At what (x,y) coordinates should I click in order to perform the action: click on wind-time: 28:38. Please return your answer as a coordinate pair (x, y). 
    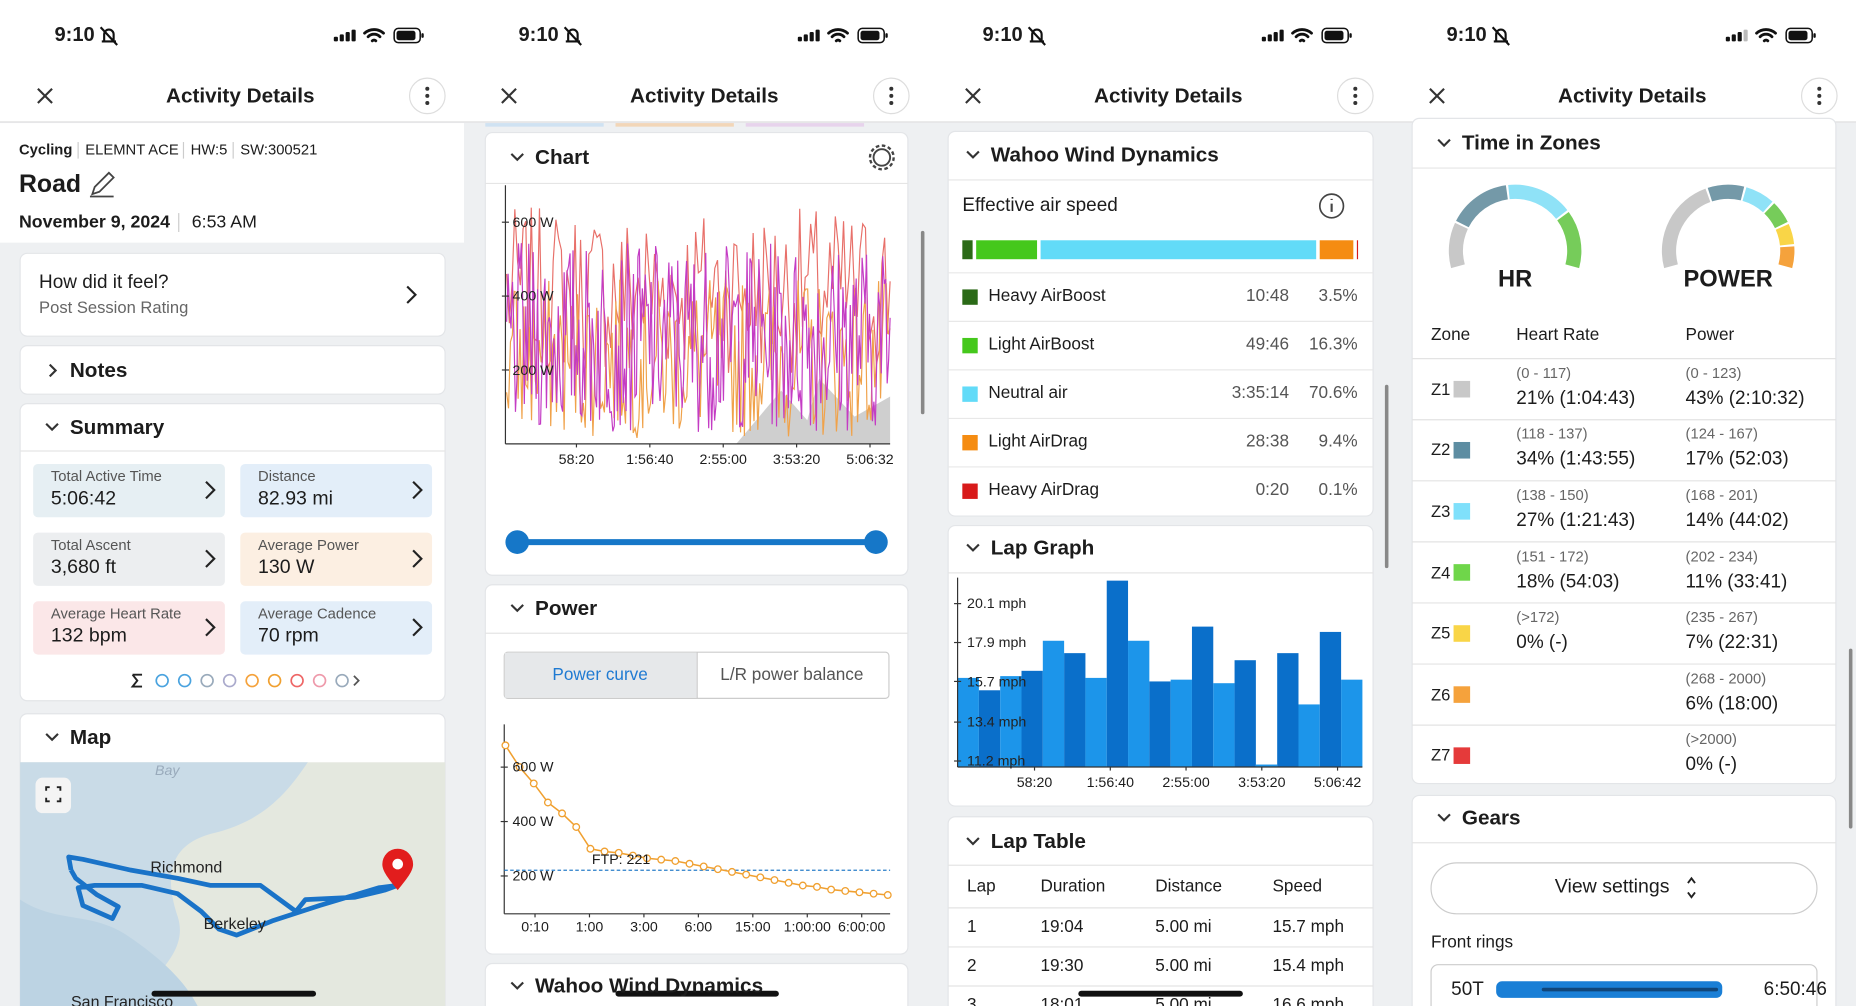
    Looking at the image, I should click on (1268, 442).